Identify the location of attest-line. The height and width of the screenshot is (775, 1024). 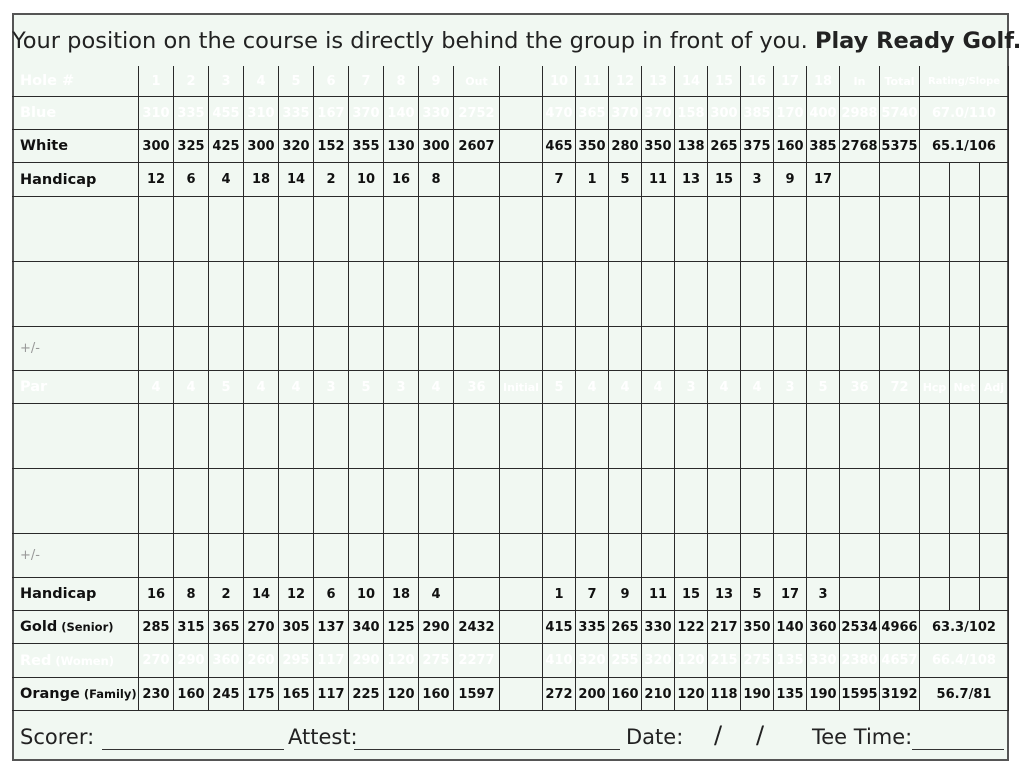
(487, 749).